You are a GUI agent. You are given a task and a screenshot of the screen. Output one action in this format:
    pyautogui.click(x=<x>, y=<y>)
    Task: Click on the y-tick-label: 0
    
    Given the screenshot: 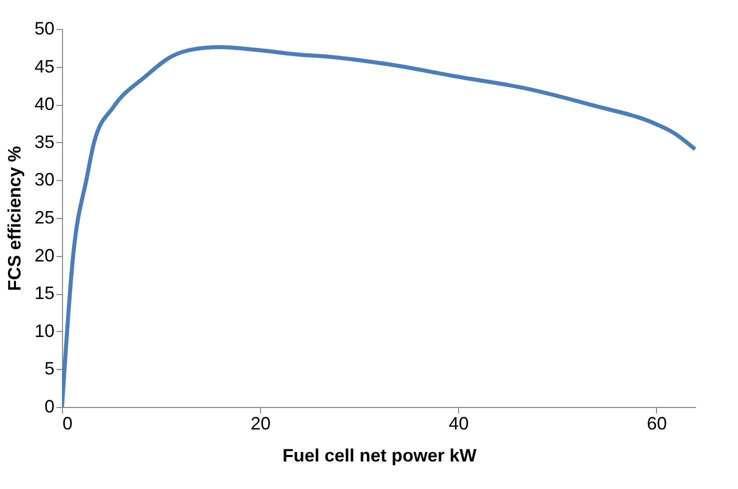 What is the action you would take?
    pyautogui.click(x=49, y=406)
    